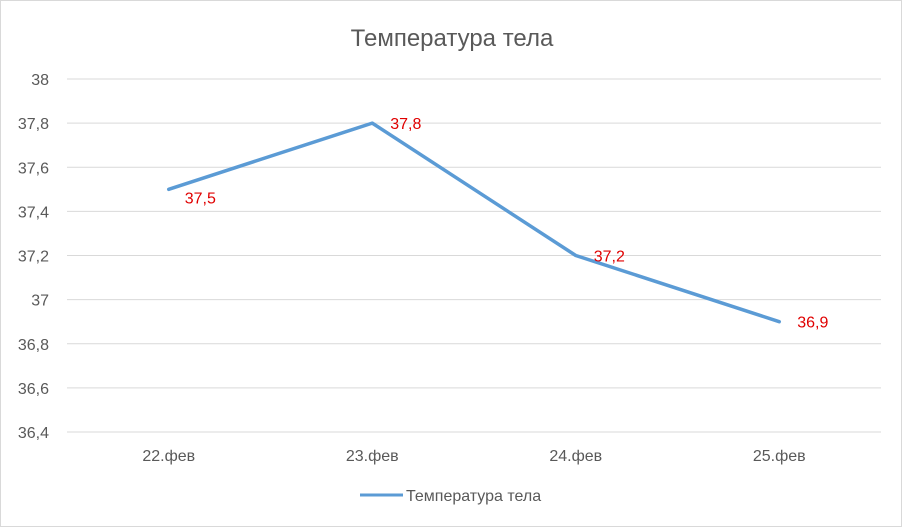  I want to click on data-label: 36,9, so click(812, 323).